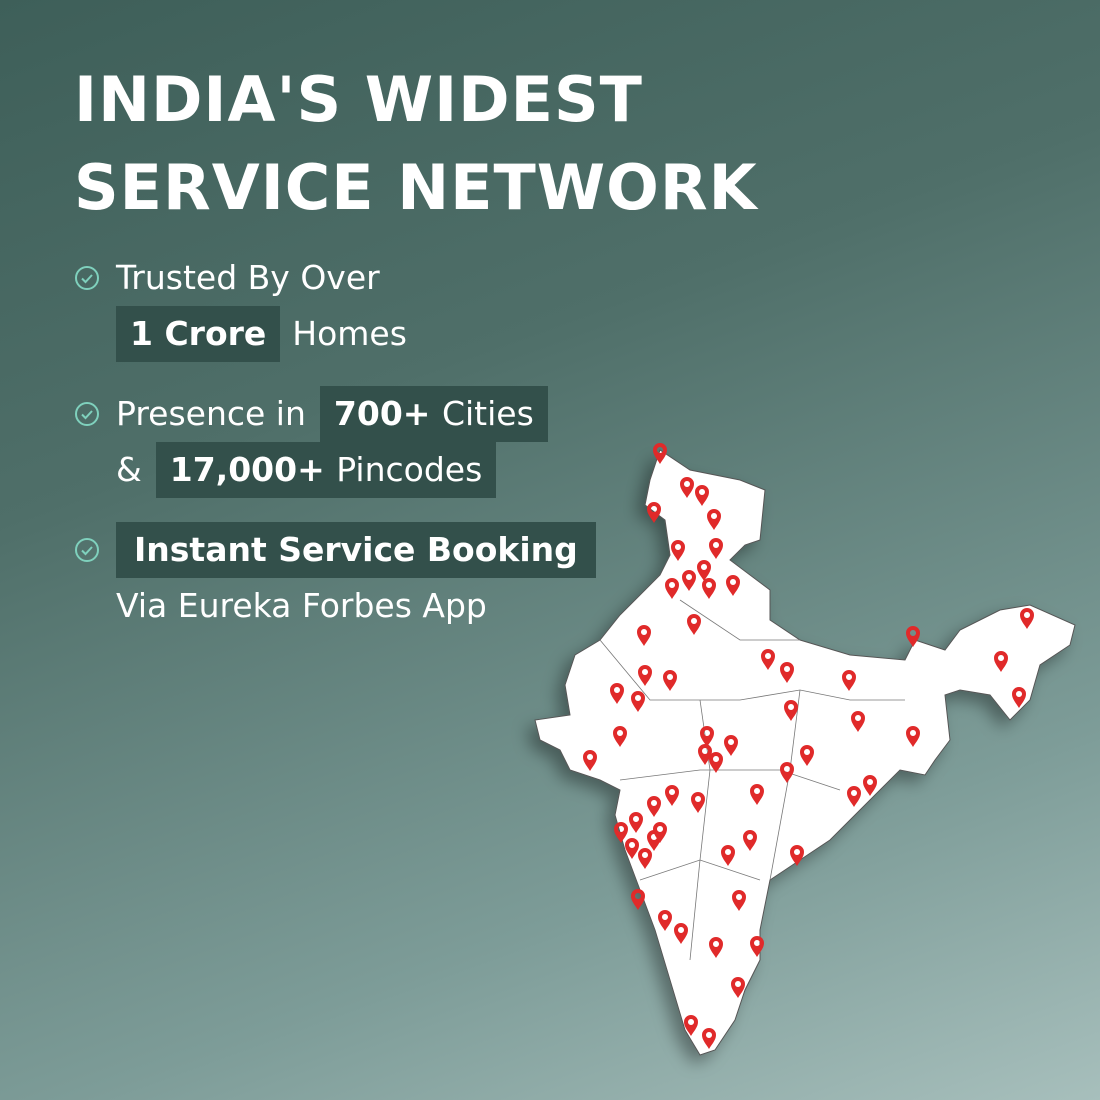 This screenshot has height=1100, width=1100. What do you see at coordinates (416, 187) in the screenshot?
I see `headline-line-2: SERVICE NETWORK` at bounding box center [416, 187].